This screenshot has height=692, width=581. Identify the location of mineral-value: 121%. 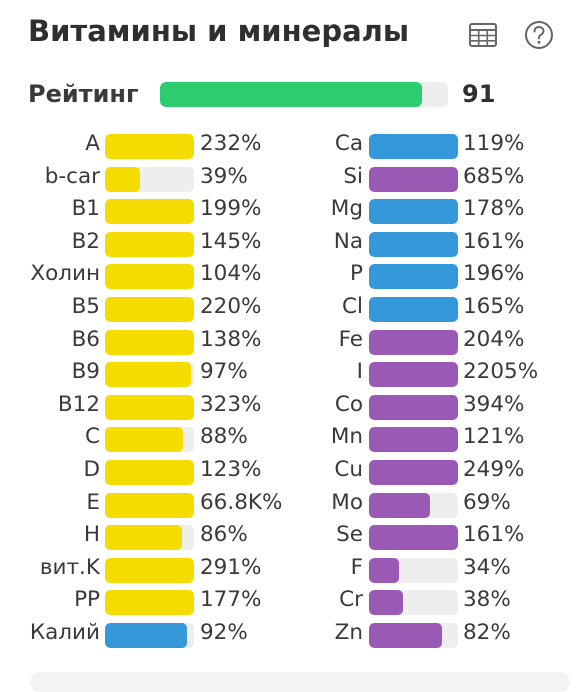
(494, 437).